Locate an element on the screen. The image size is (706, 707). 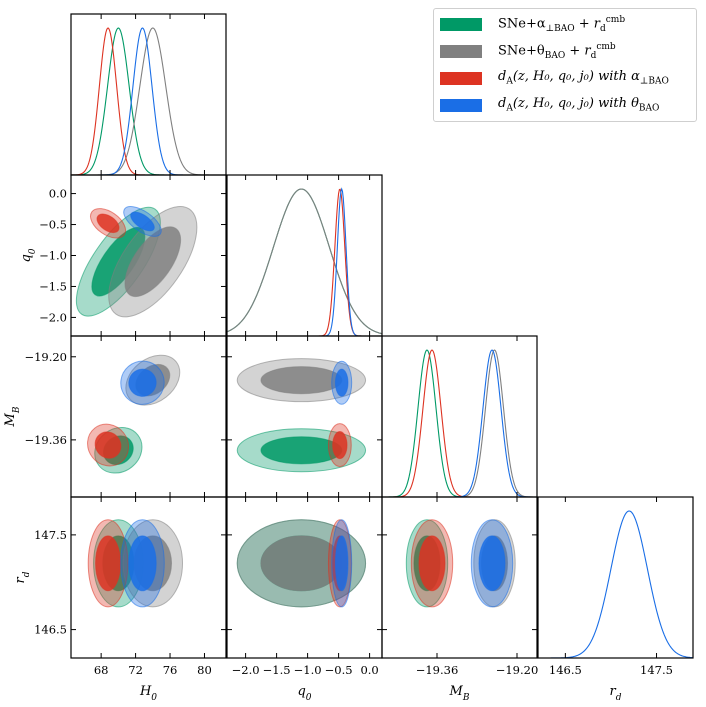
y-tick-label: 0.0 is located at coordinates (58, 194).